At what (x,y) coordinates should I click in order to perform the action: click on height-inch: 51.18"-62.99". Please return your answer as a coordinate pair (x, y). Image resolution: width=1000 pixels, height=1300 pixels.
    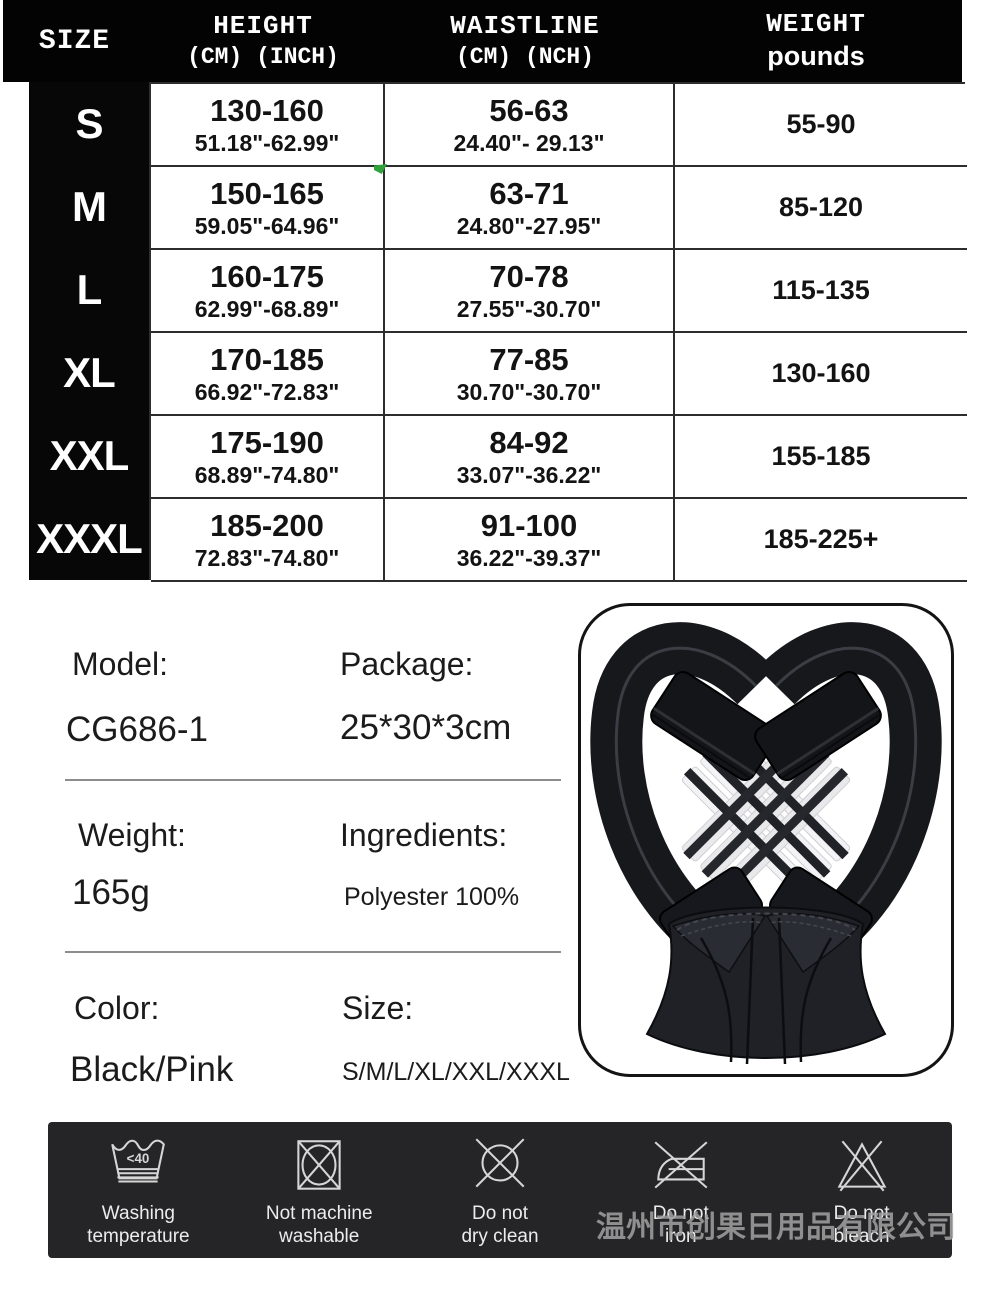
    Looking at the image, I should click on (267, 142).